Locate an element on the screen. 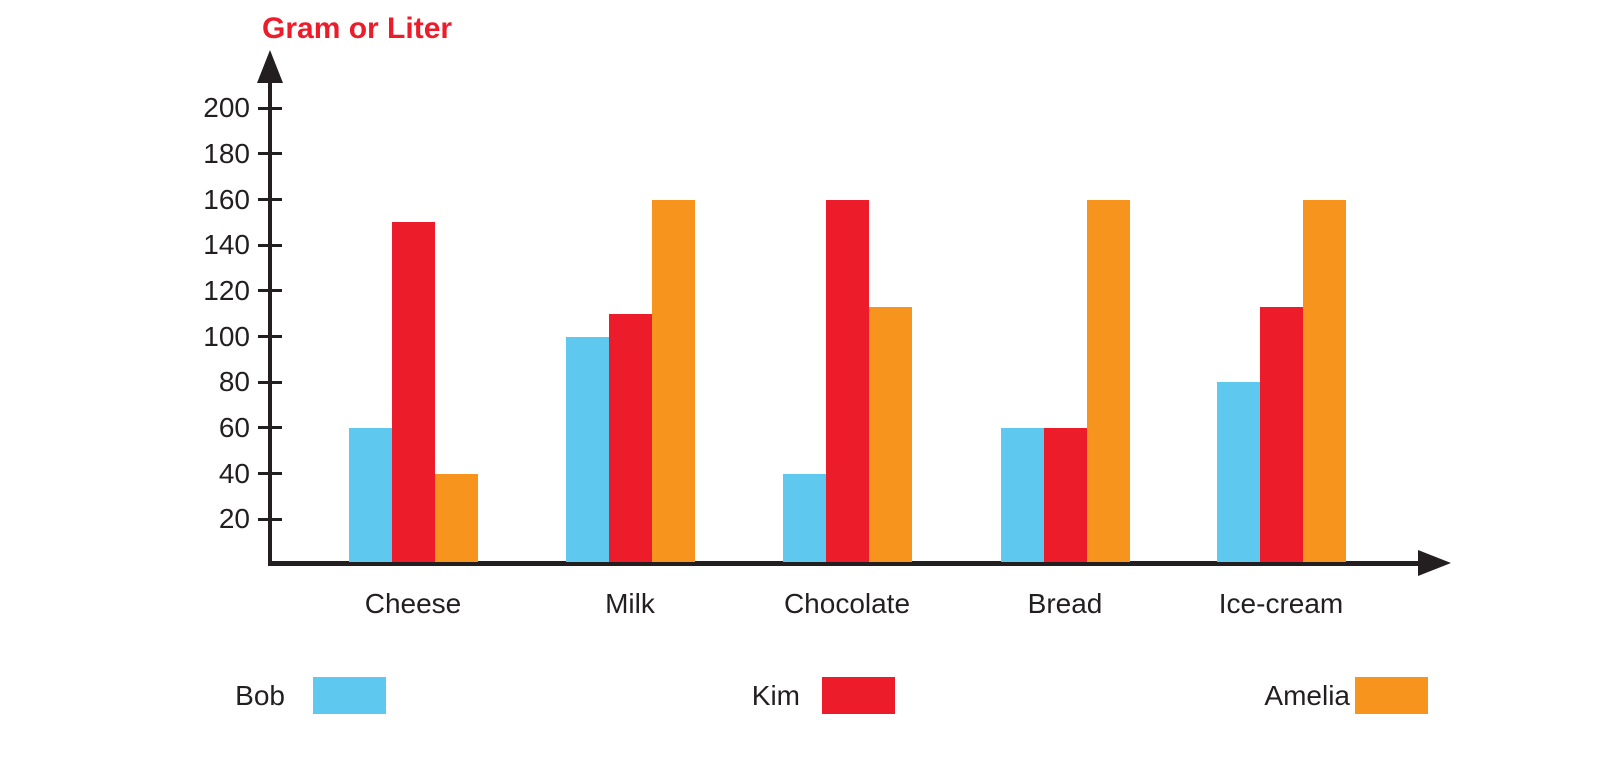 The height and width of the screenshot is (767, 1622). bar-amelia-bread is located at coordinates (1108, 380).